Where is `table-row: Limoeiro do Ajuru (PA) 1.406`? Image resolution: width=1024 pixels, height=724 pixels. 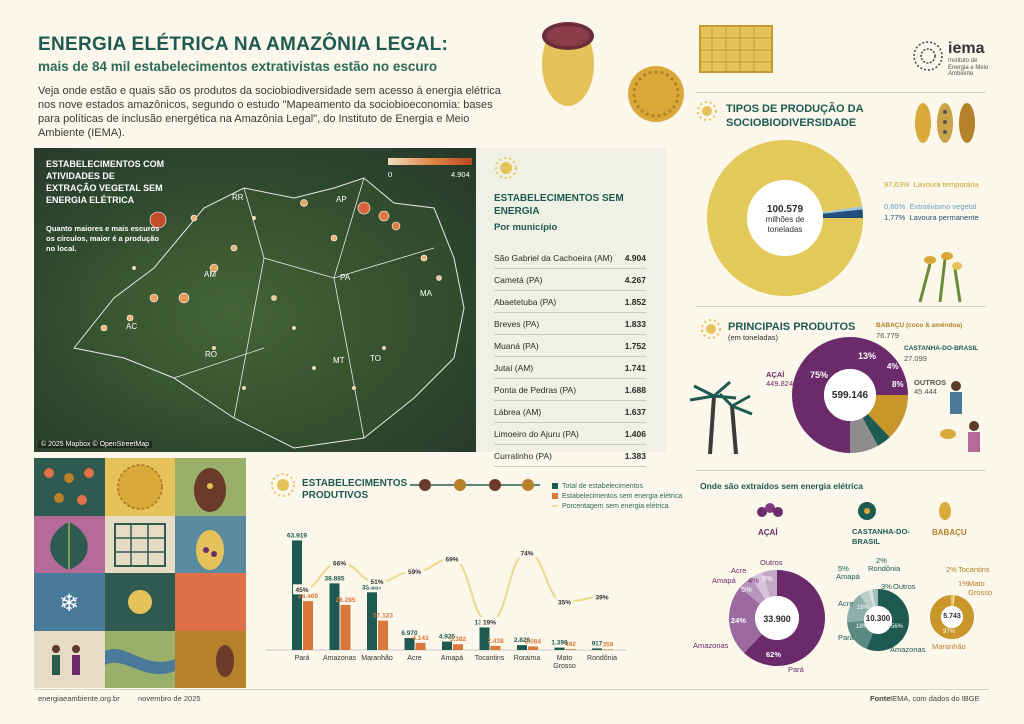 table-row: Limoeiro do Ajuru (PA) 1.406 is located at coordinates (570, 434).